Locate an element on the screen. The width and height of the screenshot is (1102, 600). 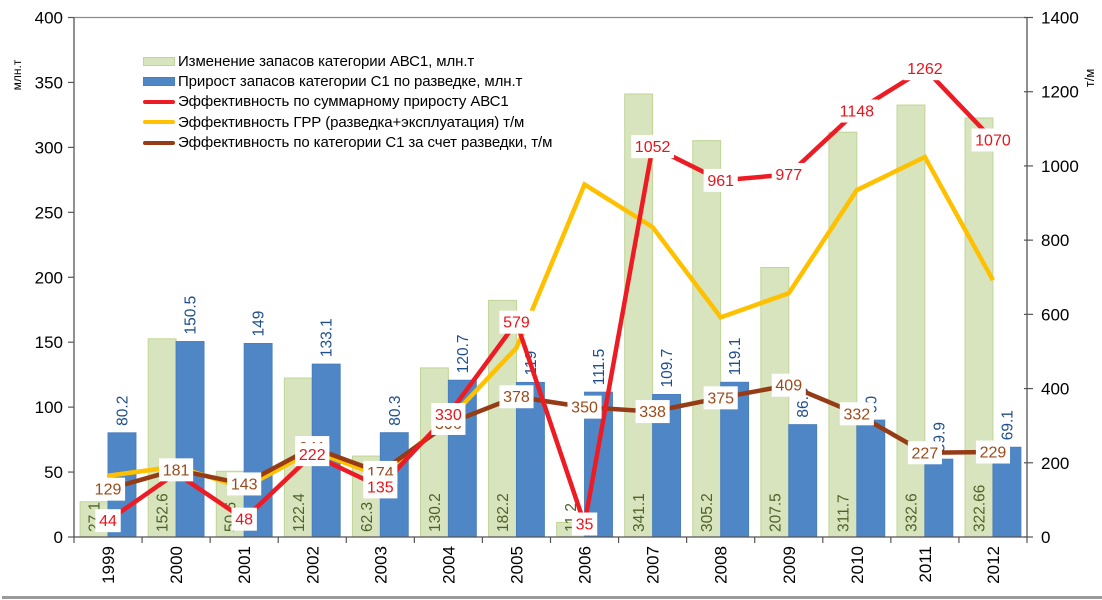
line-label-eff_total-2007: 1052 is located at coordinates (653, 147).